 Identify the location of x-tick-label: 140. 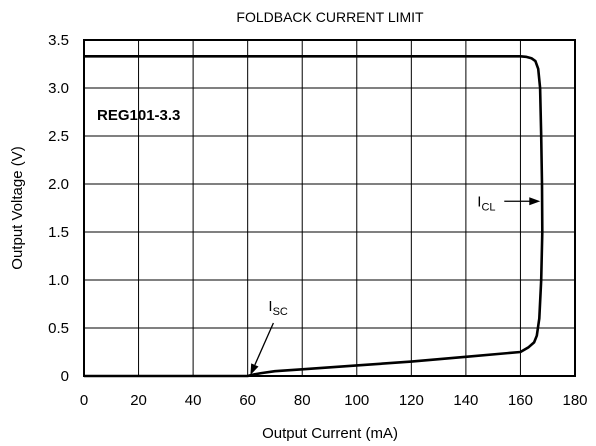
(465, 400).